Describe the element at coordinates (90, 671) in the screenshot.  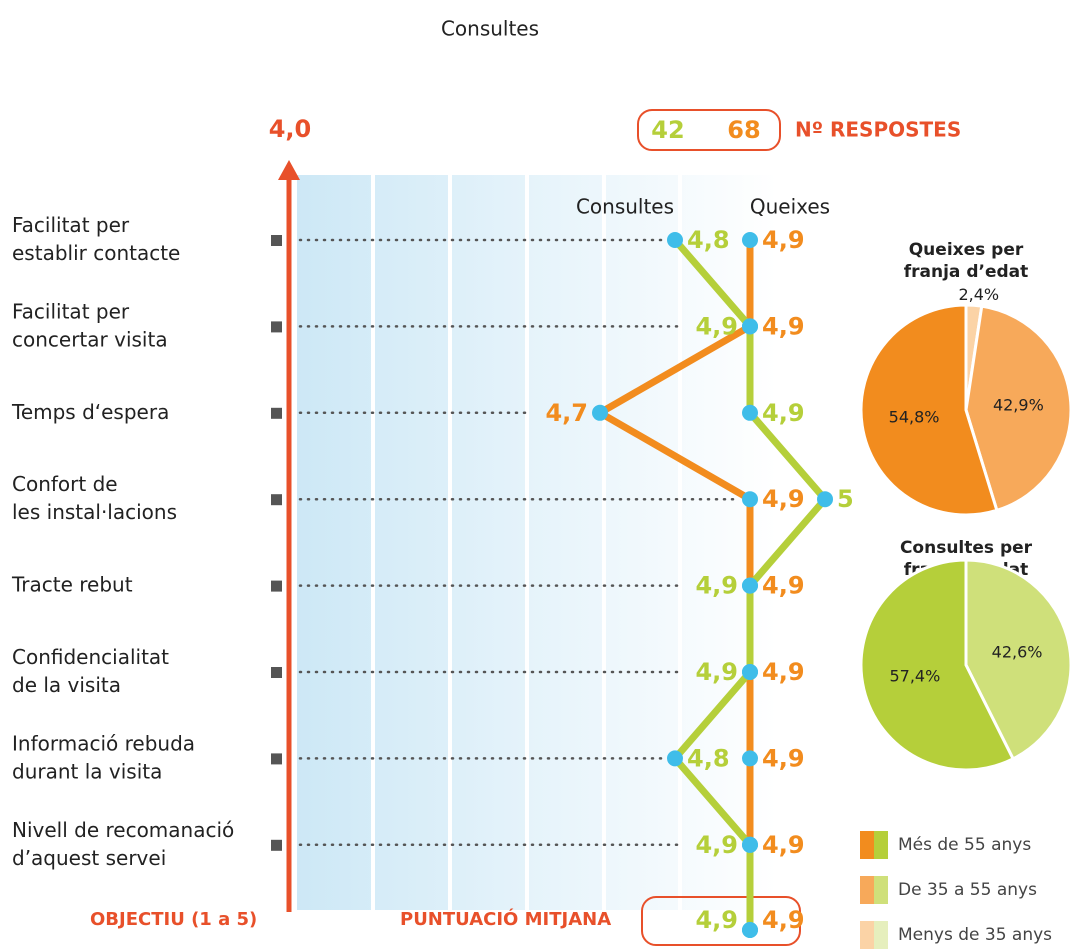
I see `category-label: Confidencialitat de la visita` at that location.